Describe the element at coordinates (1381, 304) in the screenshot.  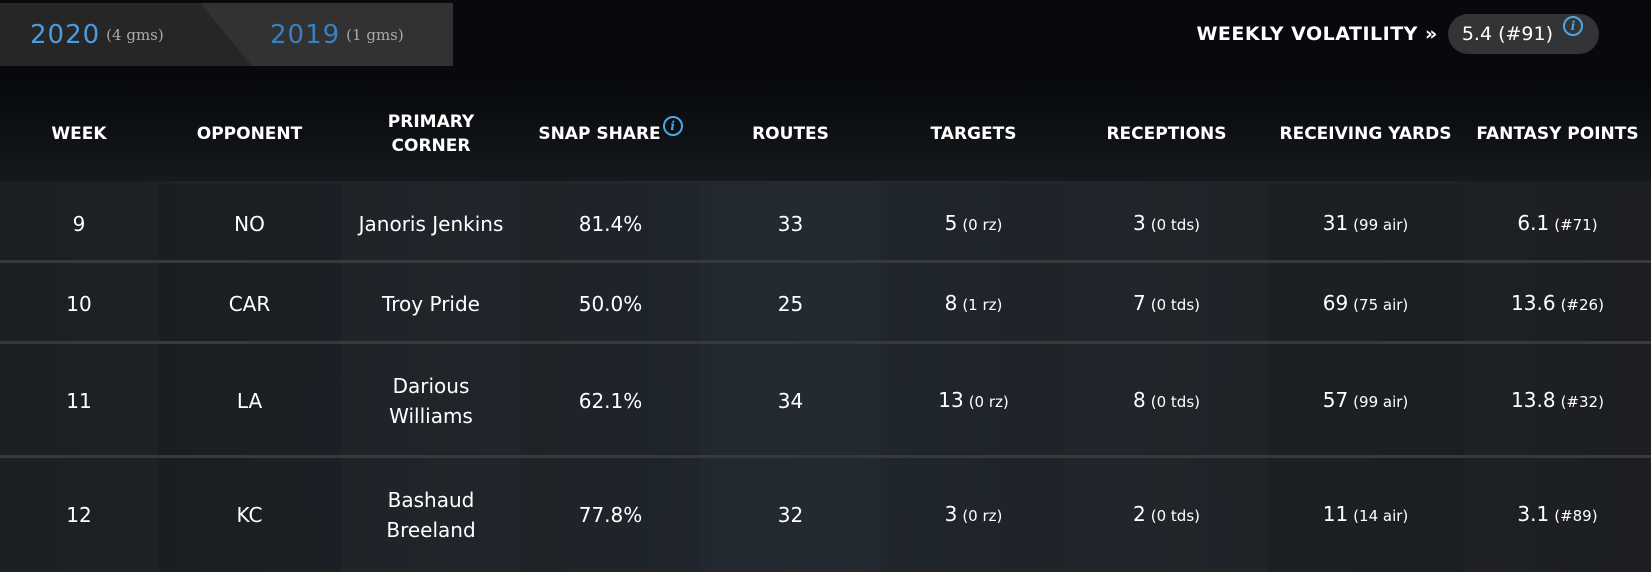
I see `yards-detail: (75 air)` at that location.